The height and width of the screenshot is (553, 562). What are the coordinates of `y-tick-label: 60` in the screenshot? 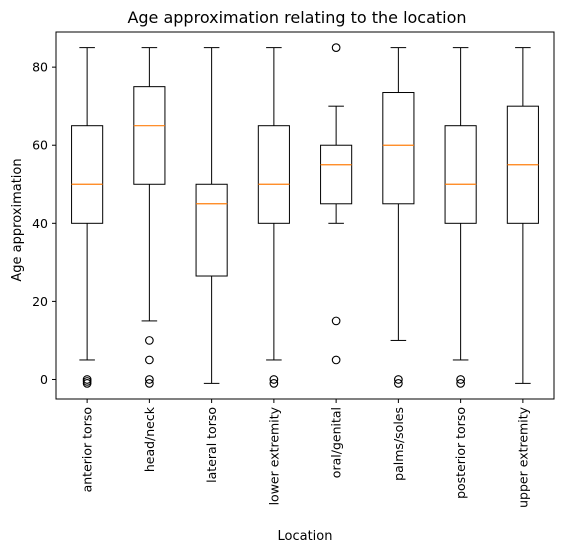 It's located at (40, 145).